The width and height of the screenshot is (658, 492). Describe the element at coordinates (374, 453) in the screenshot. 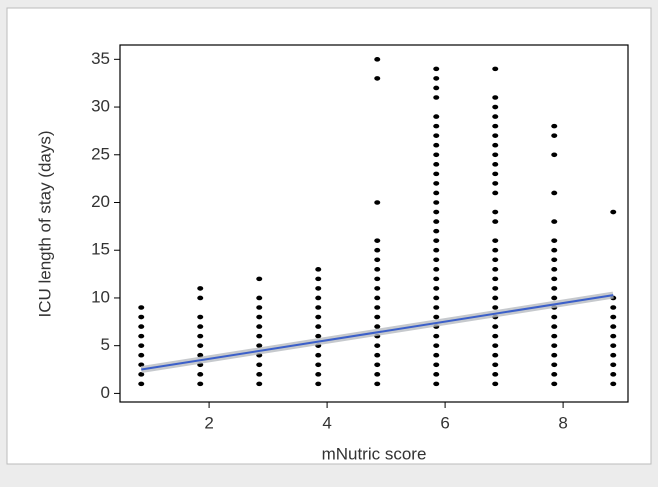

I see `x-axis-label: mNutric score` at that location.